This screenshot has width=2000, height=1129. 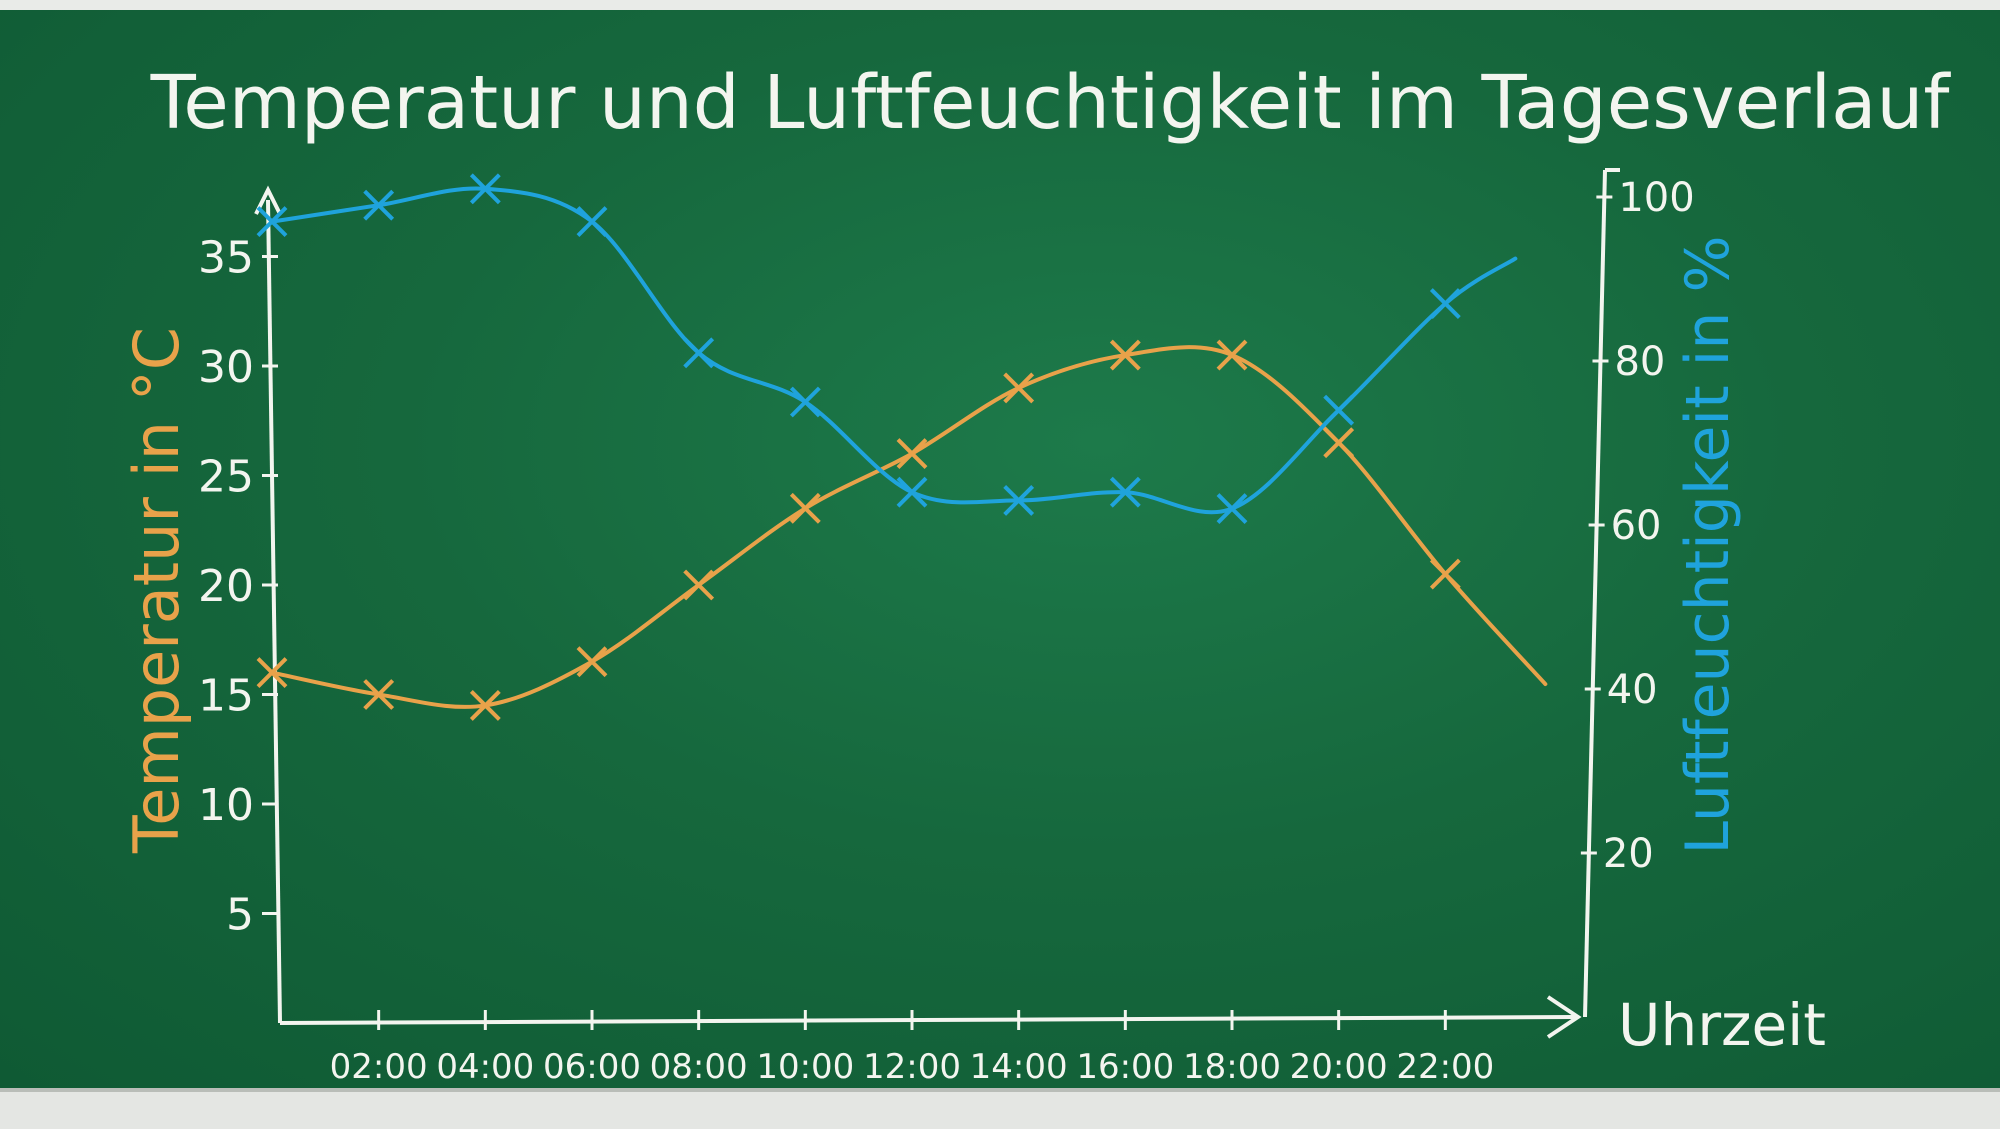 I want to click on x-tick-label: 08:00, so click(x=699, y=1067).